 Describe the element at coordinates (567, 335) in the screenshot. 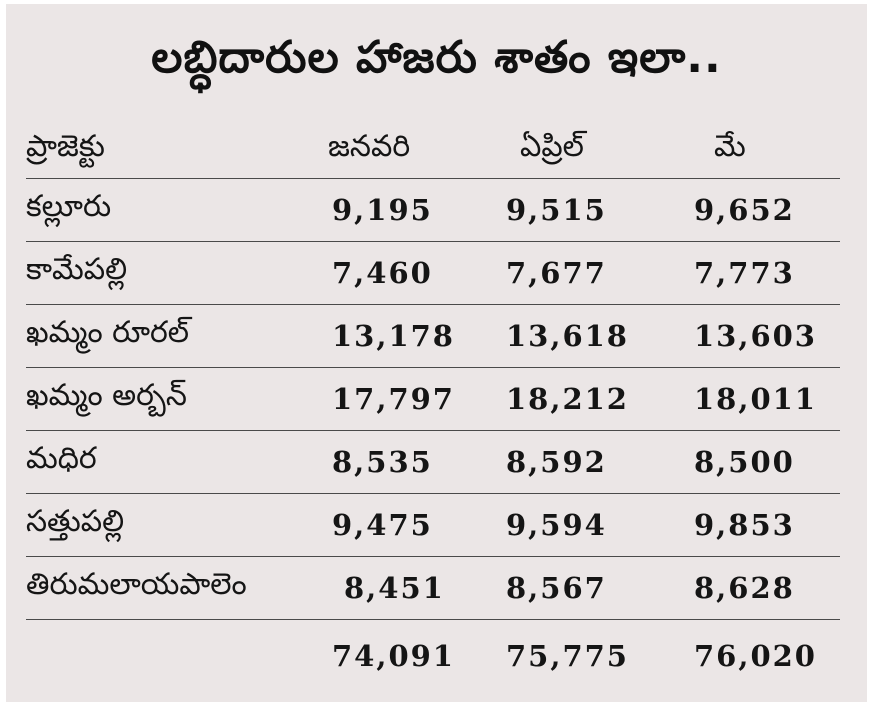

I see `april-value: 13,618` at that location.